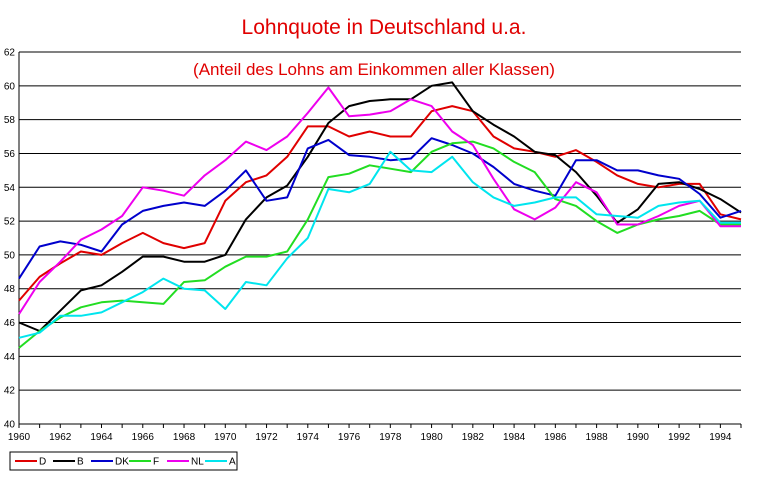  Describe the element at coordinates (232, 462) in the screenshot. I see `legend-label-a: A` at that location.